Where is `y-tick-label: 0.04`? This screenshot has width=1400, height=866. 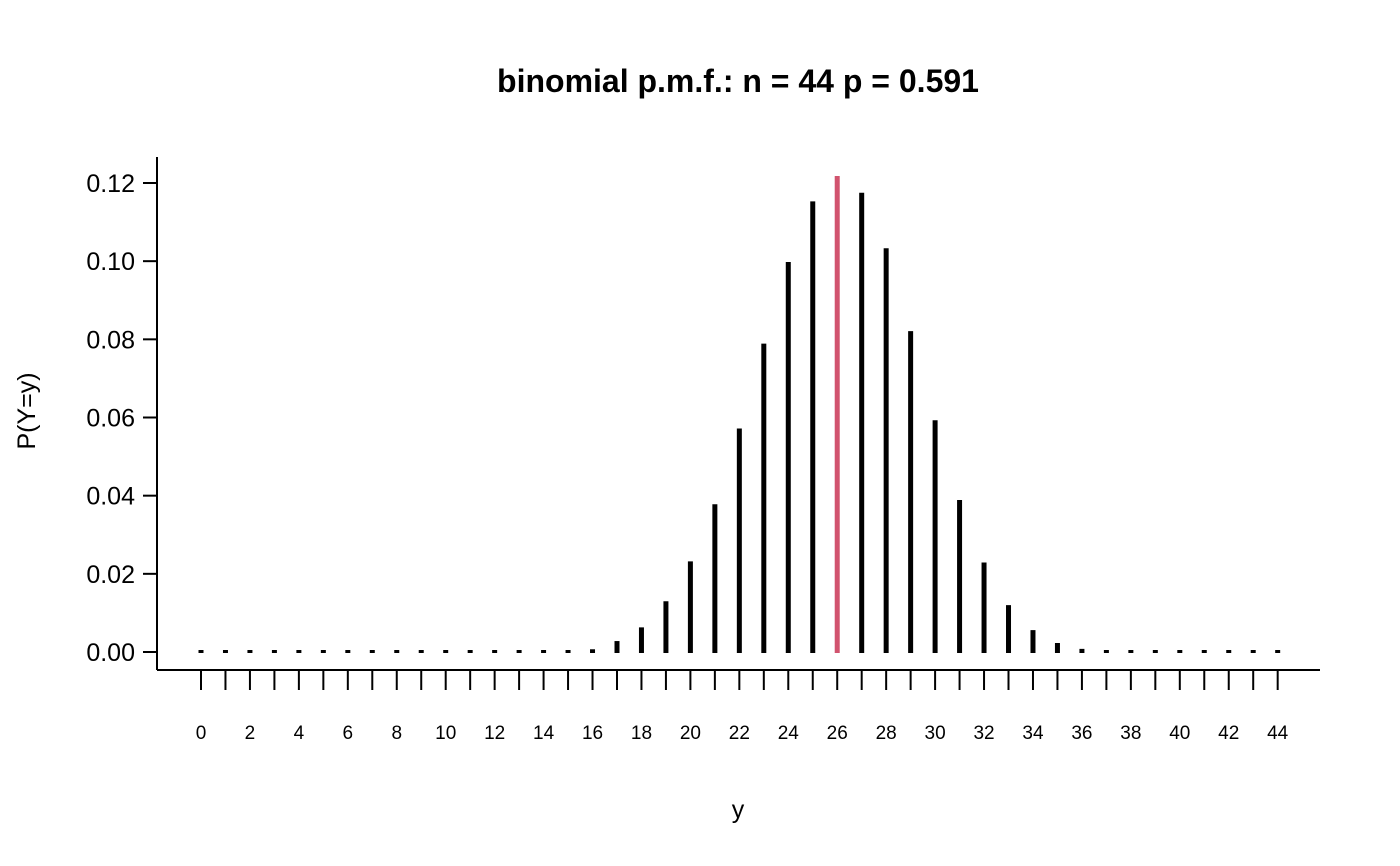 y-tick-label: 0.04 is located at coordinates (110, 497).